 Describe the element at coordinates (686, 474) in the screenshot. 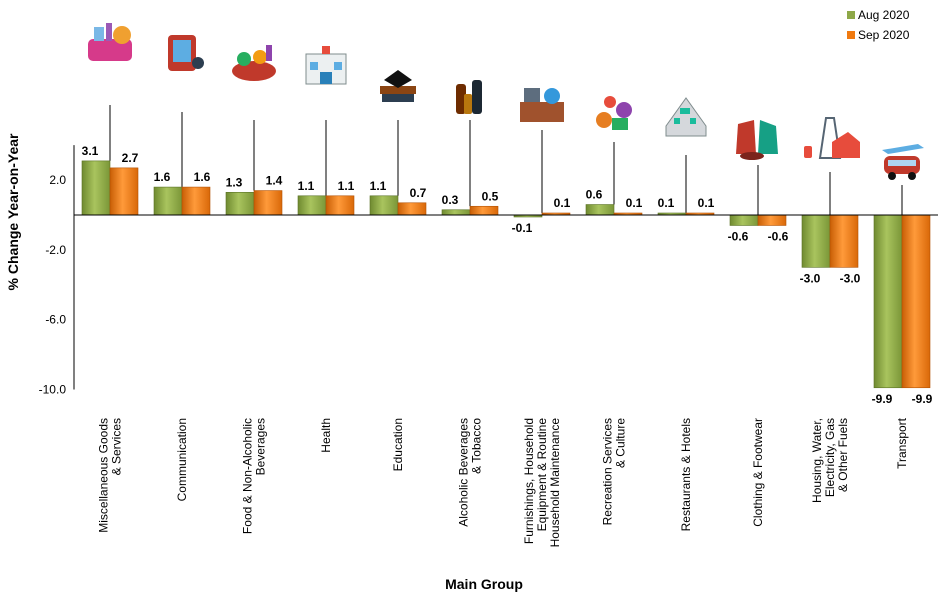

I see `category-label: Restaurants & Hotels` at that location.